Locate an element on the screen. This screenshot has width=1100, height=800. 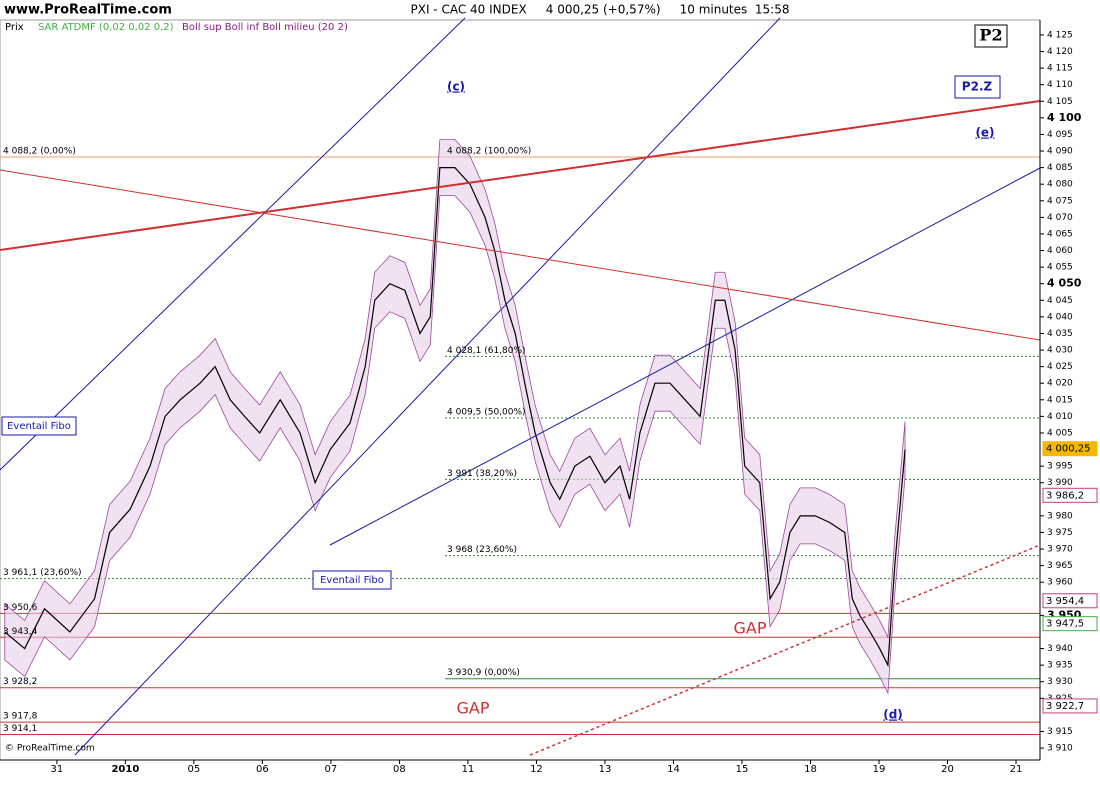
y-tick-label: 4 030 is located at coordinates (1060, 351).